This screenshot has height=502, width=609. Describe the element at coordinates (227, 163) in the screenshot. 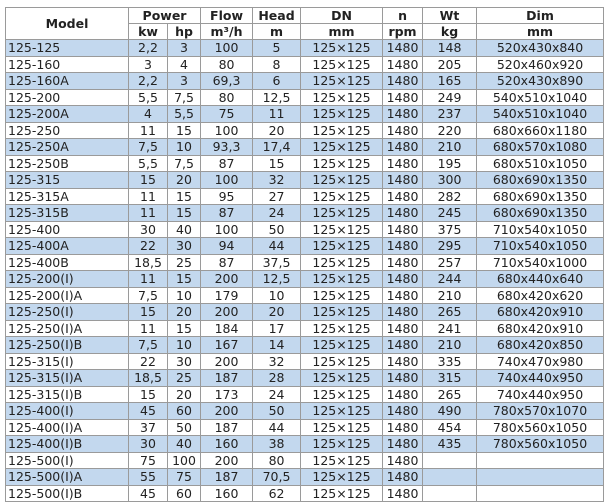

I see `cell-flow: 87` at that location.